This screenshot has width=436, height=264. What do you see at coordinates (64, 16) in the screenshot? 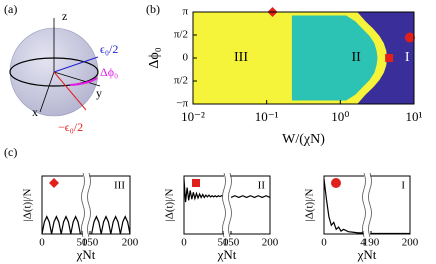
I see `axis-label: z` at bounding box center [64, 16].